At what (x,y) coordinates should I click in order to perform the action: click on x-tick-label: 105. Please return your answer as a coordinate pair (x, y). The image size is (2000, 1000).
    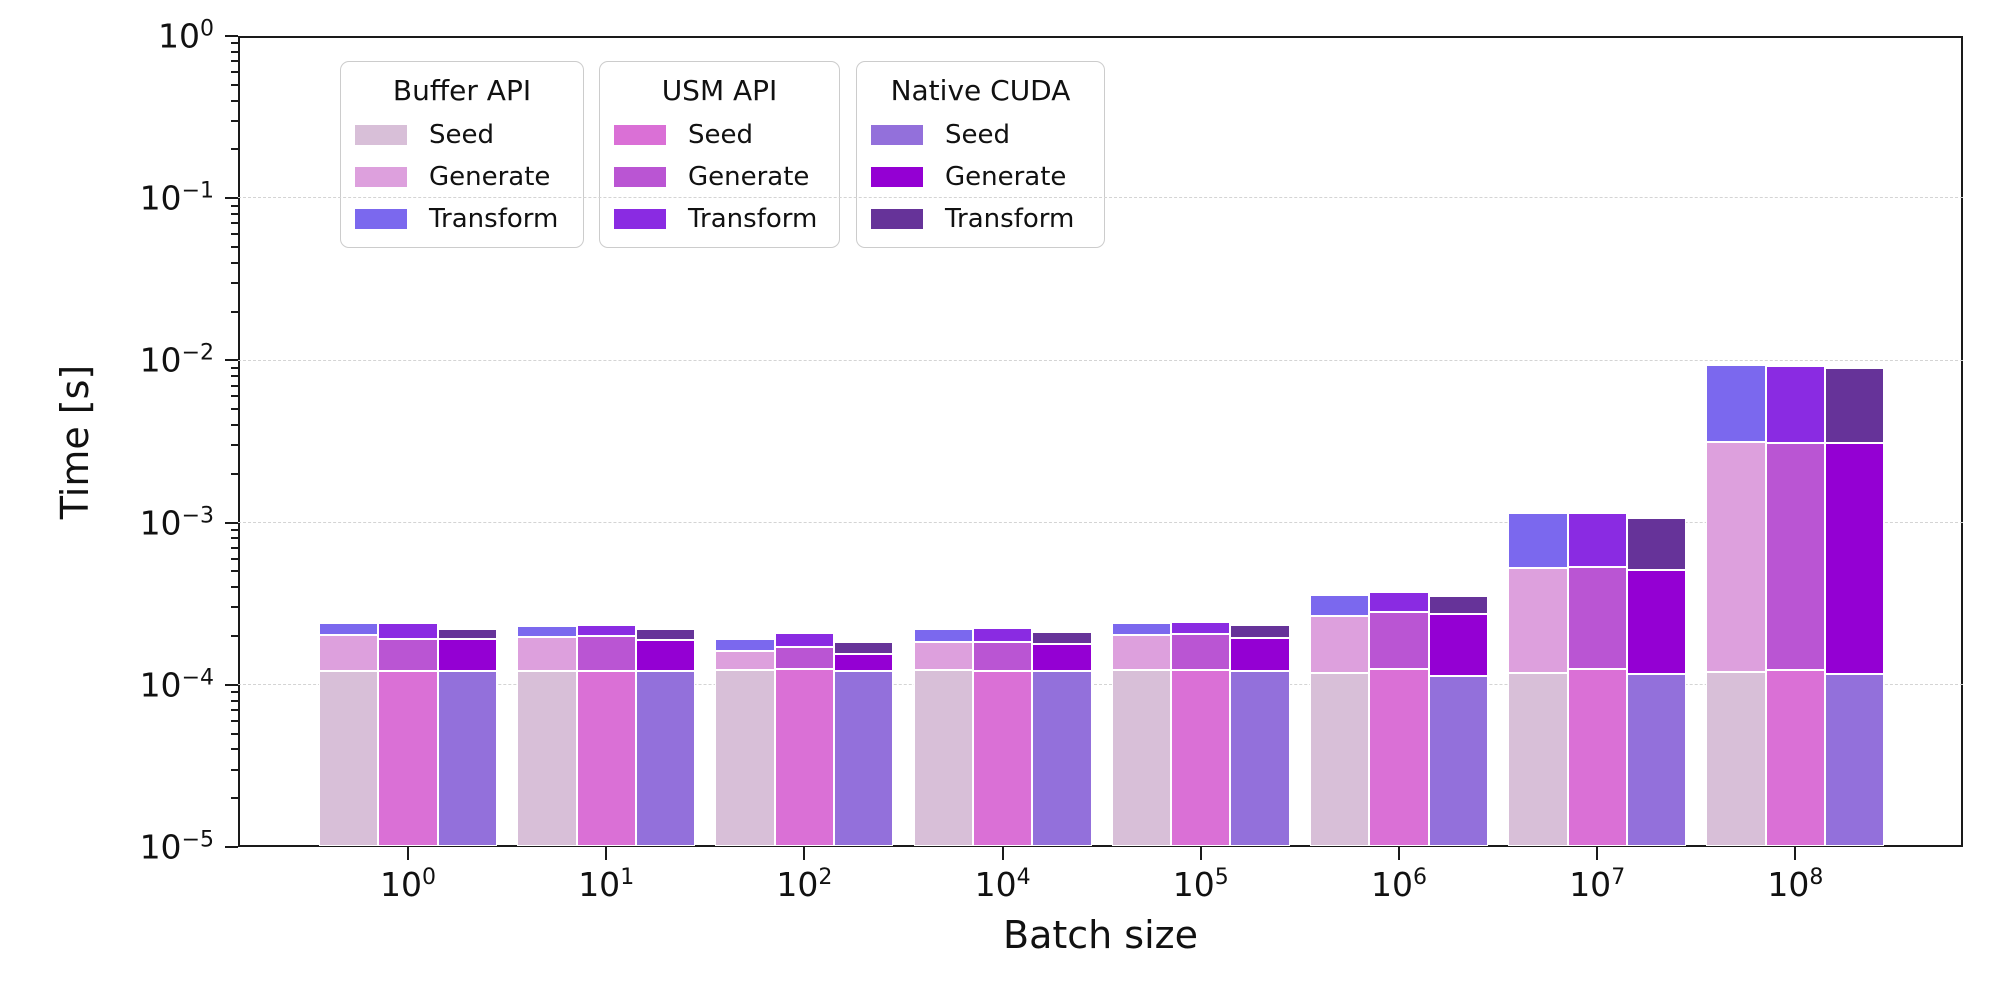
    Looking at the image, I should click on (1200, 884).